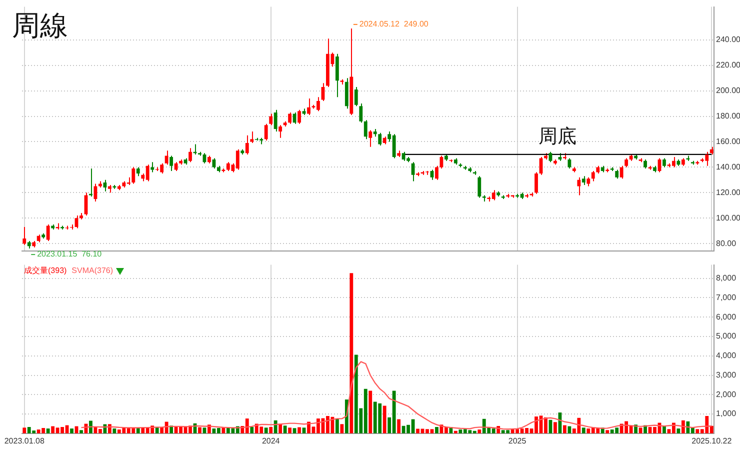 The height and width of the screenshot is (451, 740). I want to click on x-tick-label: 2025, so click(517, 441).